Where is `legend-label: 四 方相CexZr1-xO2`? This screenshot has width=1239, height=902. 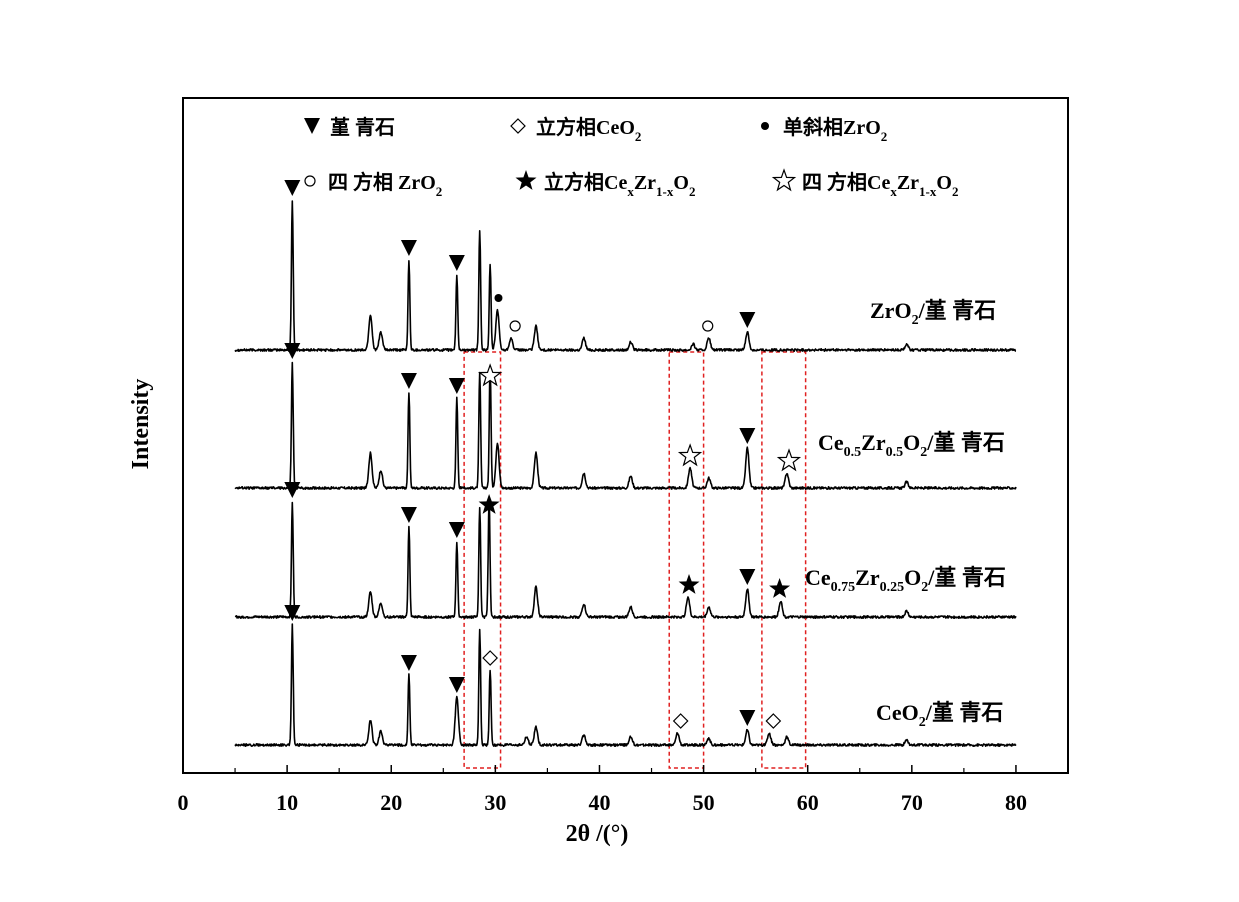 legend-label: 四 方相CexZr1-xO2 is located at coordinates (880, 184).